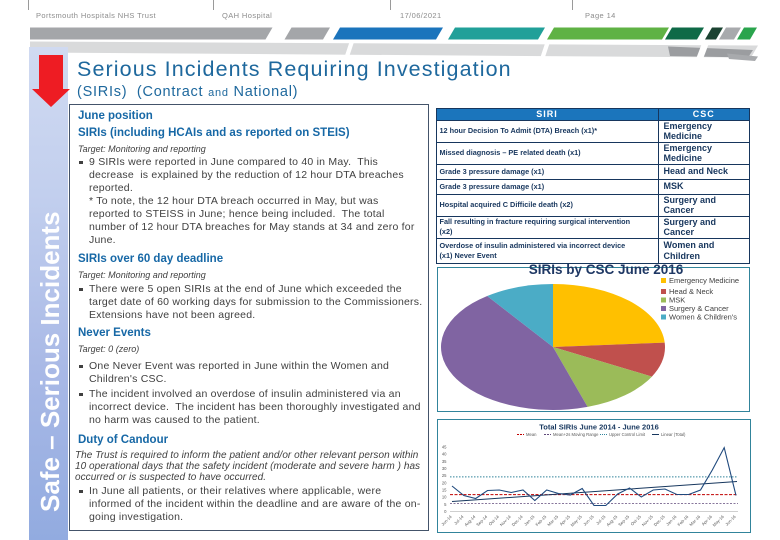 The width and height of the screenshot is (780, 540). What do you see at coordinates (552, 520) in the screenshot?
I see `svg-text: Mar-15` at bounding box center [552, 520].